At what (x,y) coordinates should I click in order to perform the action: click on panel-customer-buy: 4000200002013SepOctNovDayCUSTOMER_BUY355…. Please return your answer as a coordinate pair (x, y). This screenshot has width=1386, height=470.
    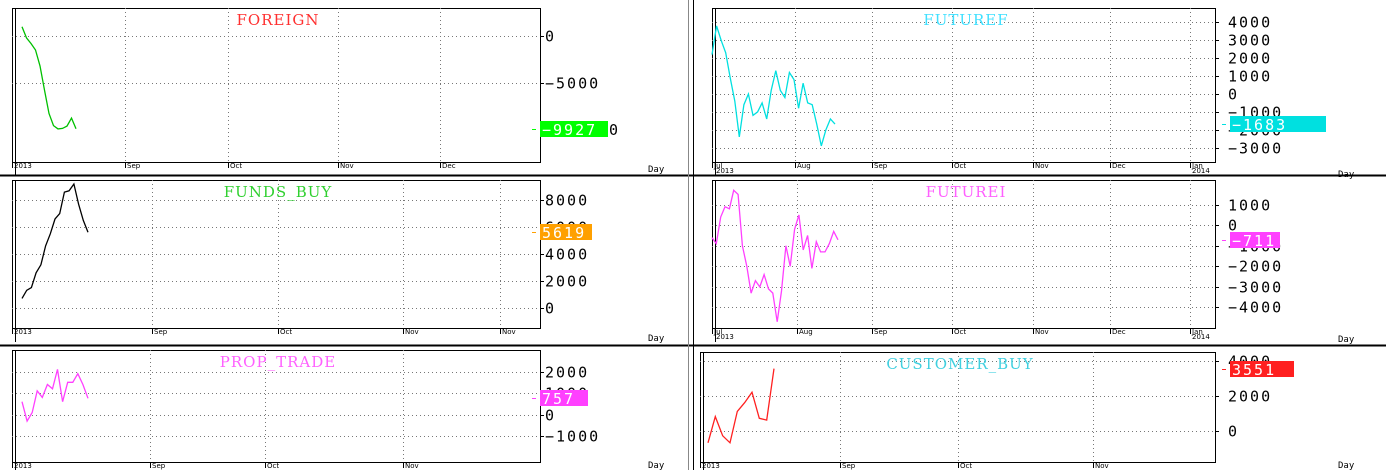
    Looking at the image, I should click on (1027, 411).